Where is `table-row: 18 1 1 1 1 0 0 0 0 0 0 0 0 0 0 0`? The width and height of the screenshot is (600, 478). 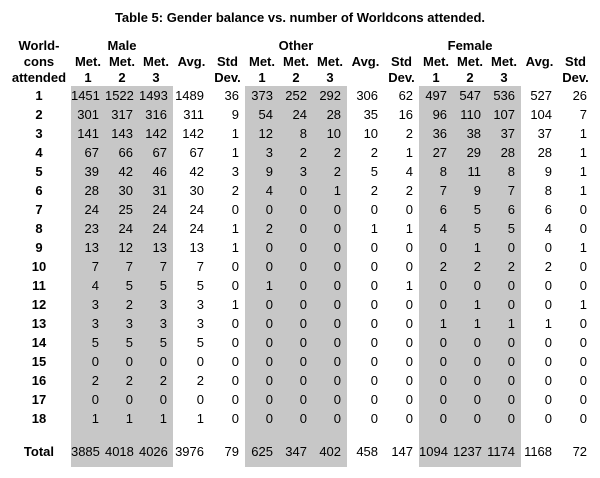 table-row: 18 1 1 1 1 0 0 0 0 0 0 0 0 0 0 0 is located at coordinates (300, 418).